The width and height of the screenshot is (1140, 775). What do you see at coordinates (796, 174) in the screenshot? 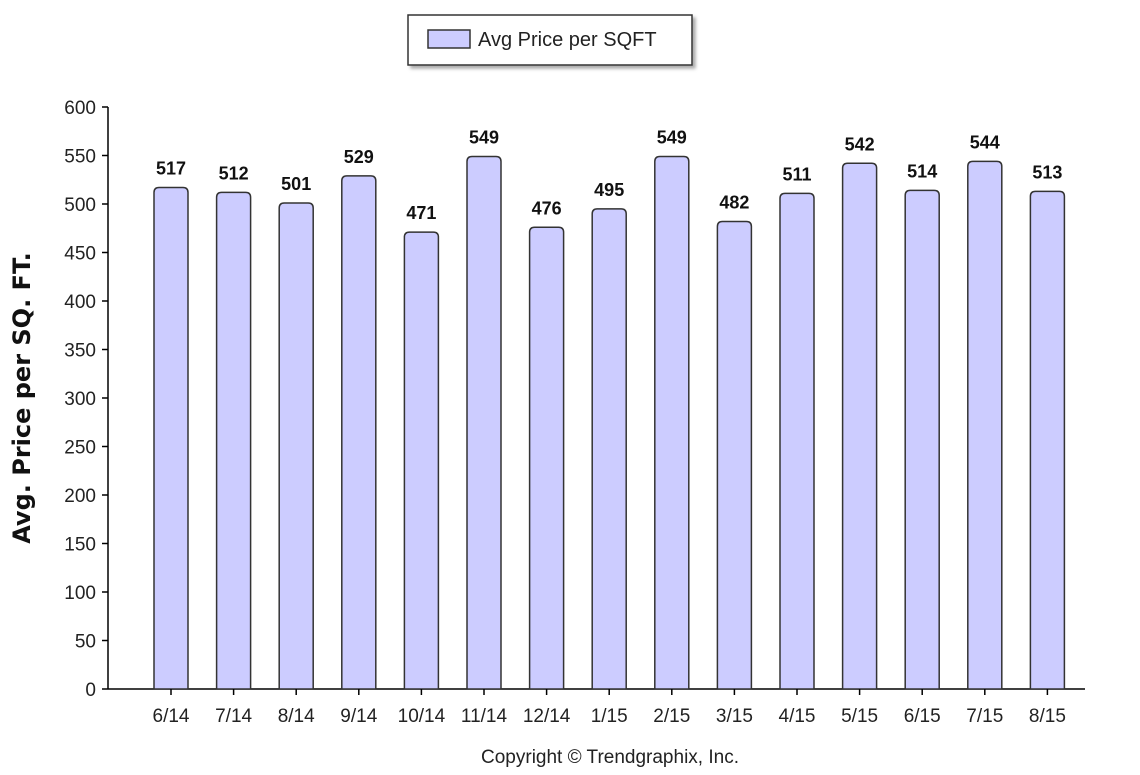
I see `bar-value-label: 511` at bounding box center [796, 174].